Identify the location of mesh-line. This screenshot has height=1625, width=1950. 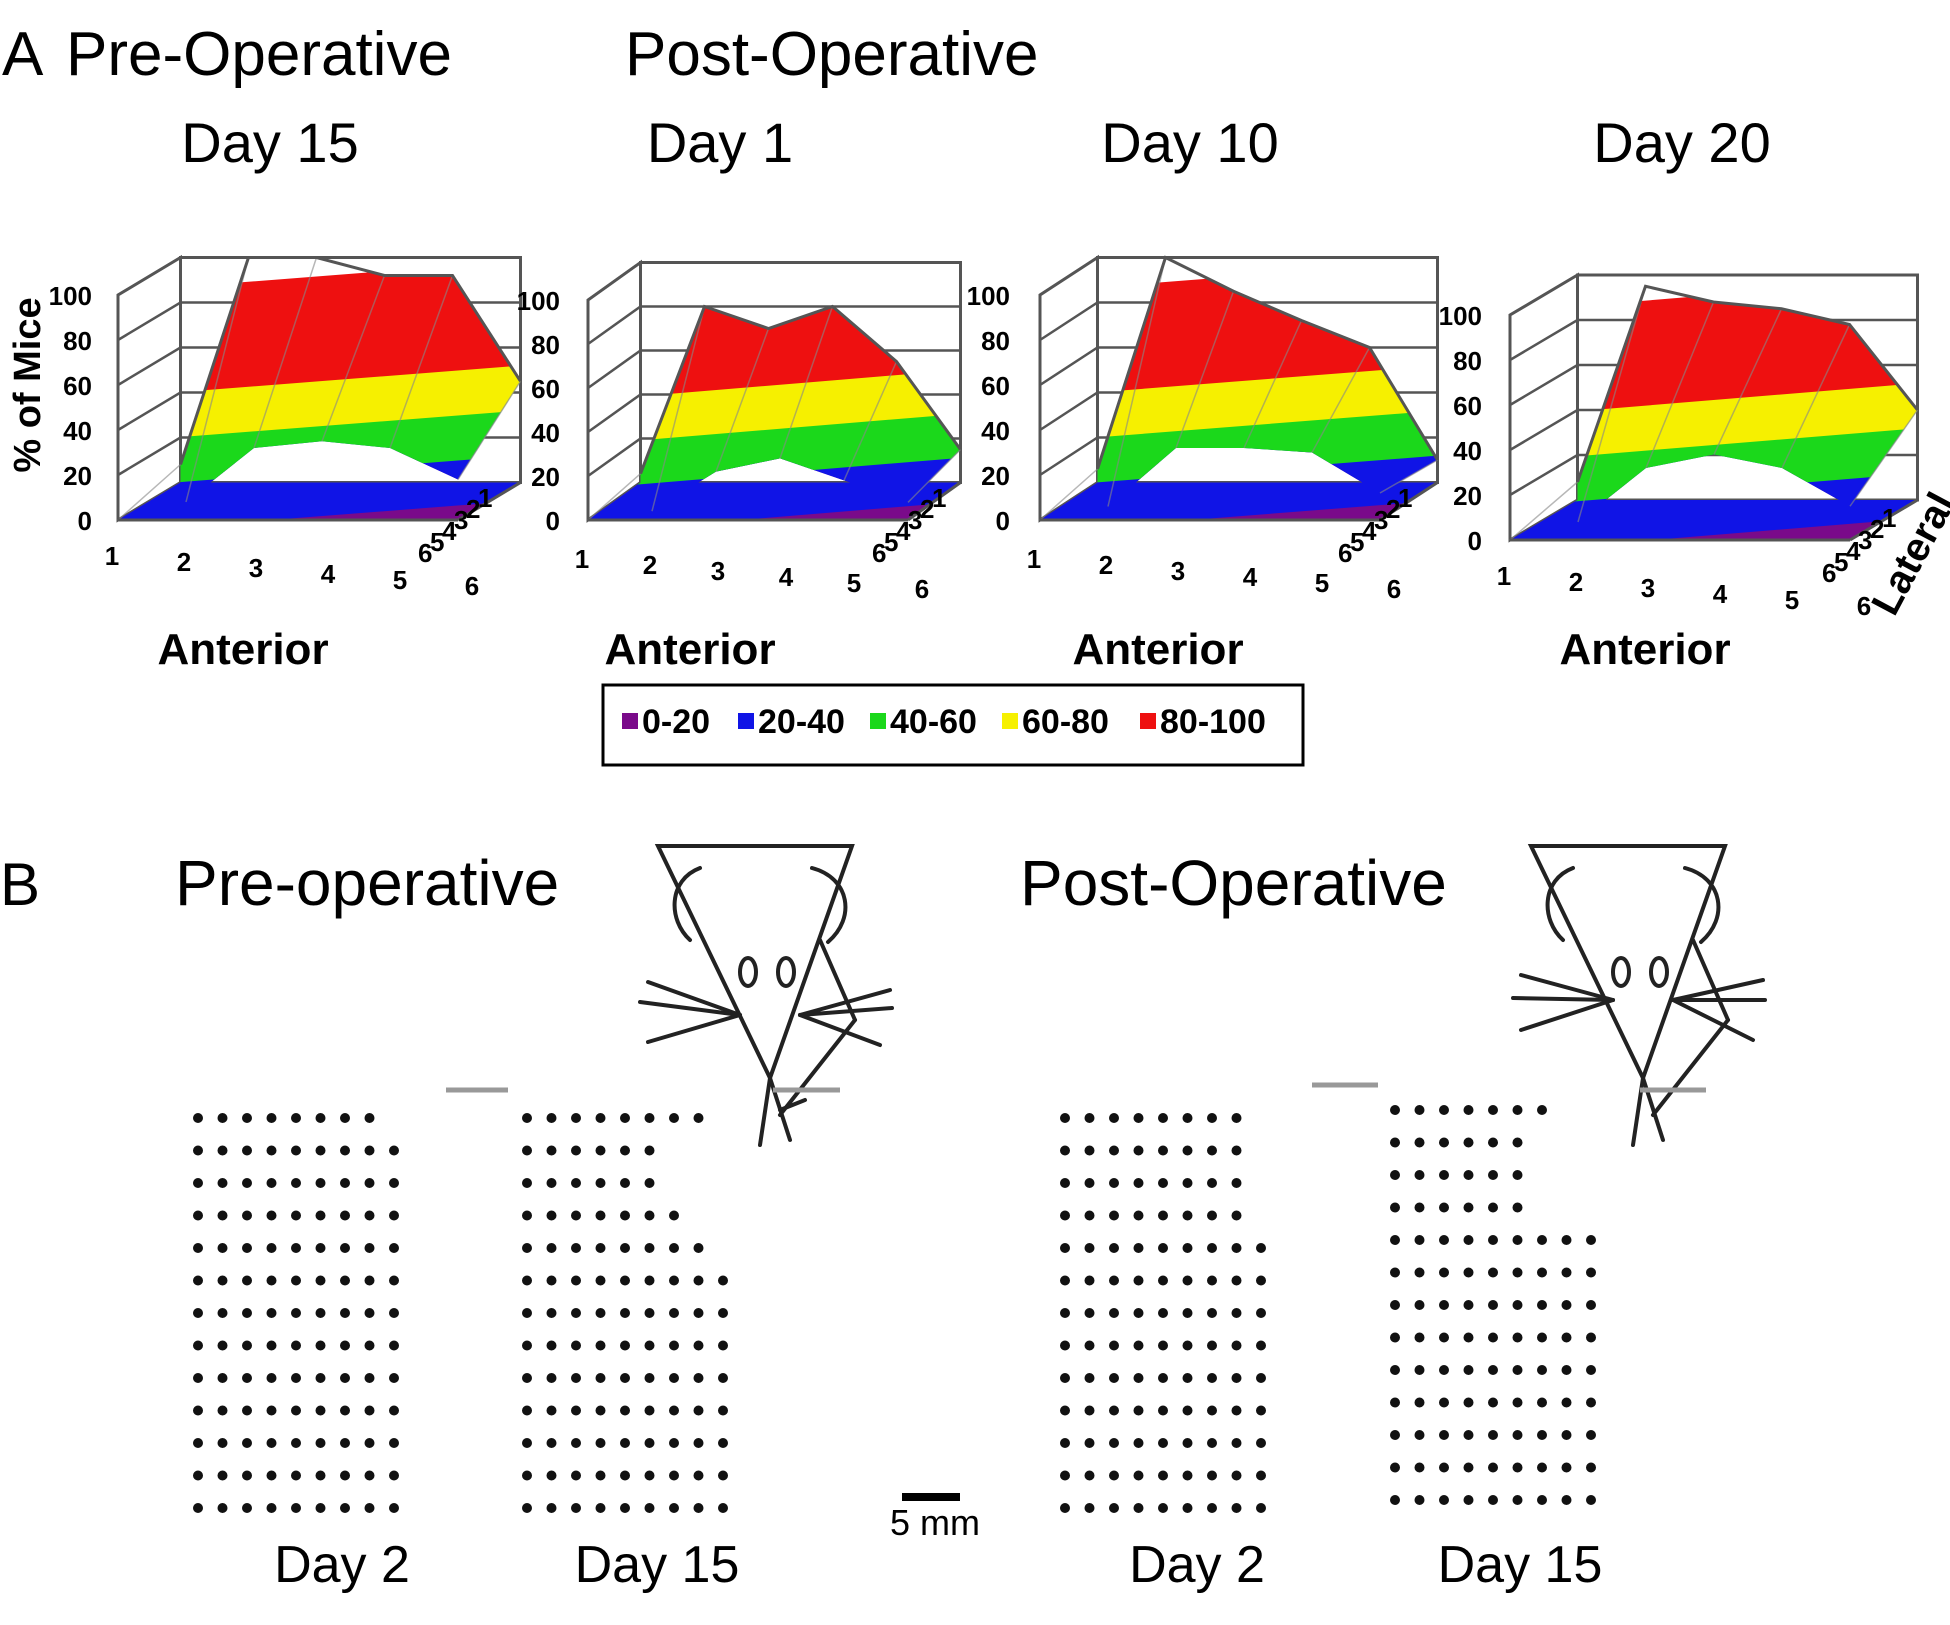
(217, 380).